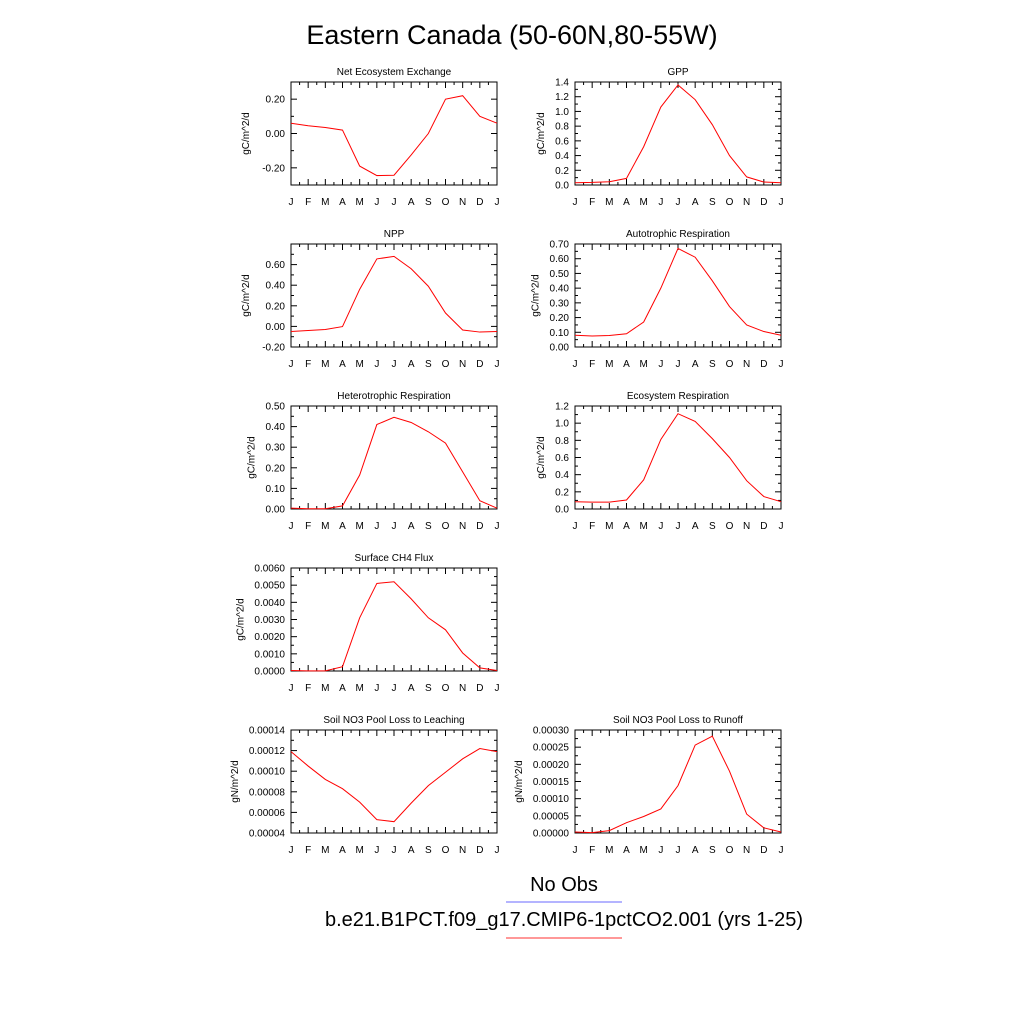 The image size is (1024, 1024). Describe the element at coordinates (273, 168) in the screenshot. I see `y-tick-label: -0.20` at that location.